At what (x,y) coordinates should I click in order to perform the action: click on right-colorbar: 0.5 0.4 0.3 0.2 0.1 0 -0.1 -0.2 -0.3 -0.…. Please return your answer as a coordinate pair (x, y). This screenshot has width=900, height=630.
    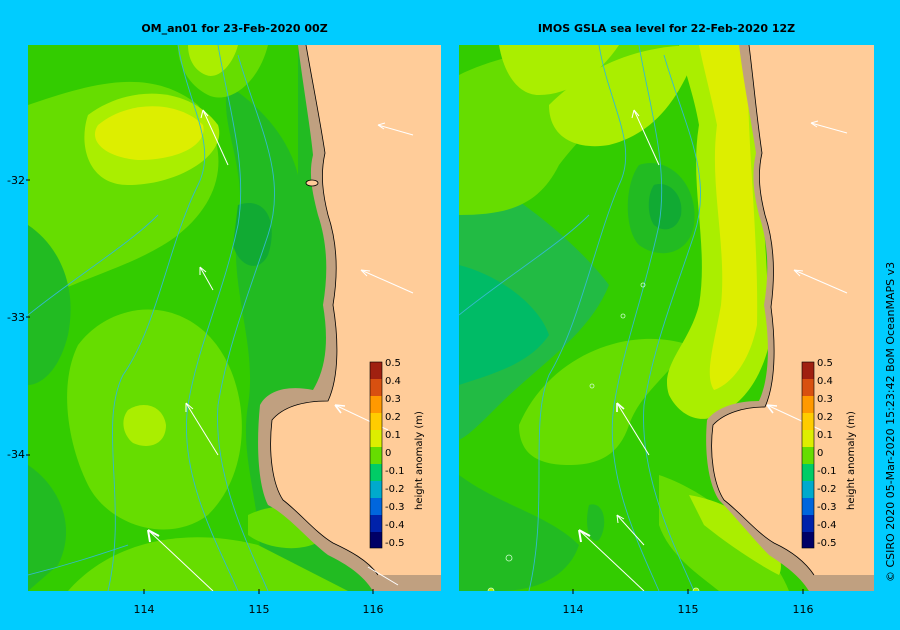
    Looking at the image, I should click on (829, 453).